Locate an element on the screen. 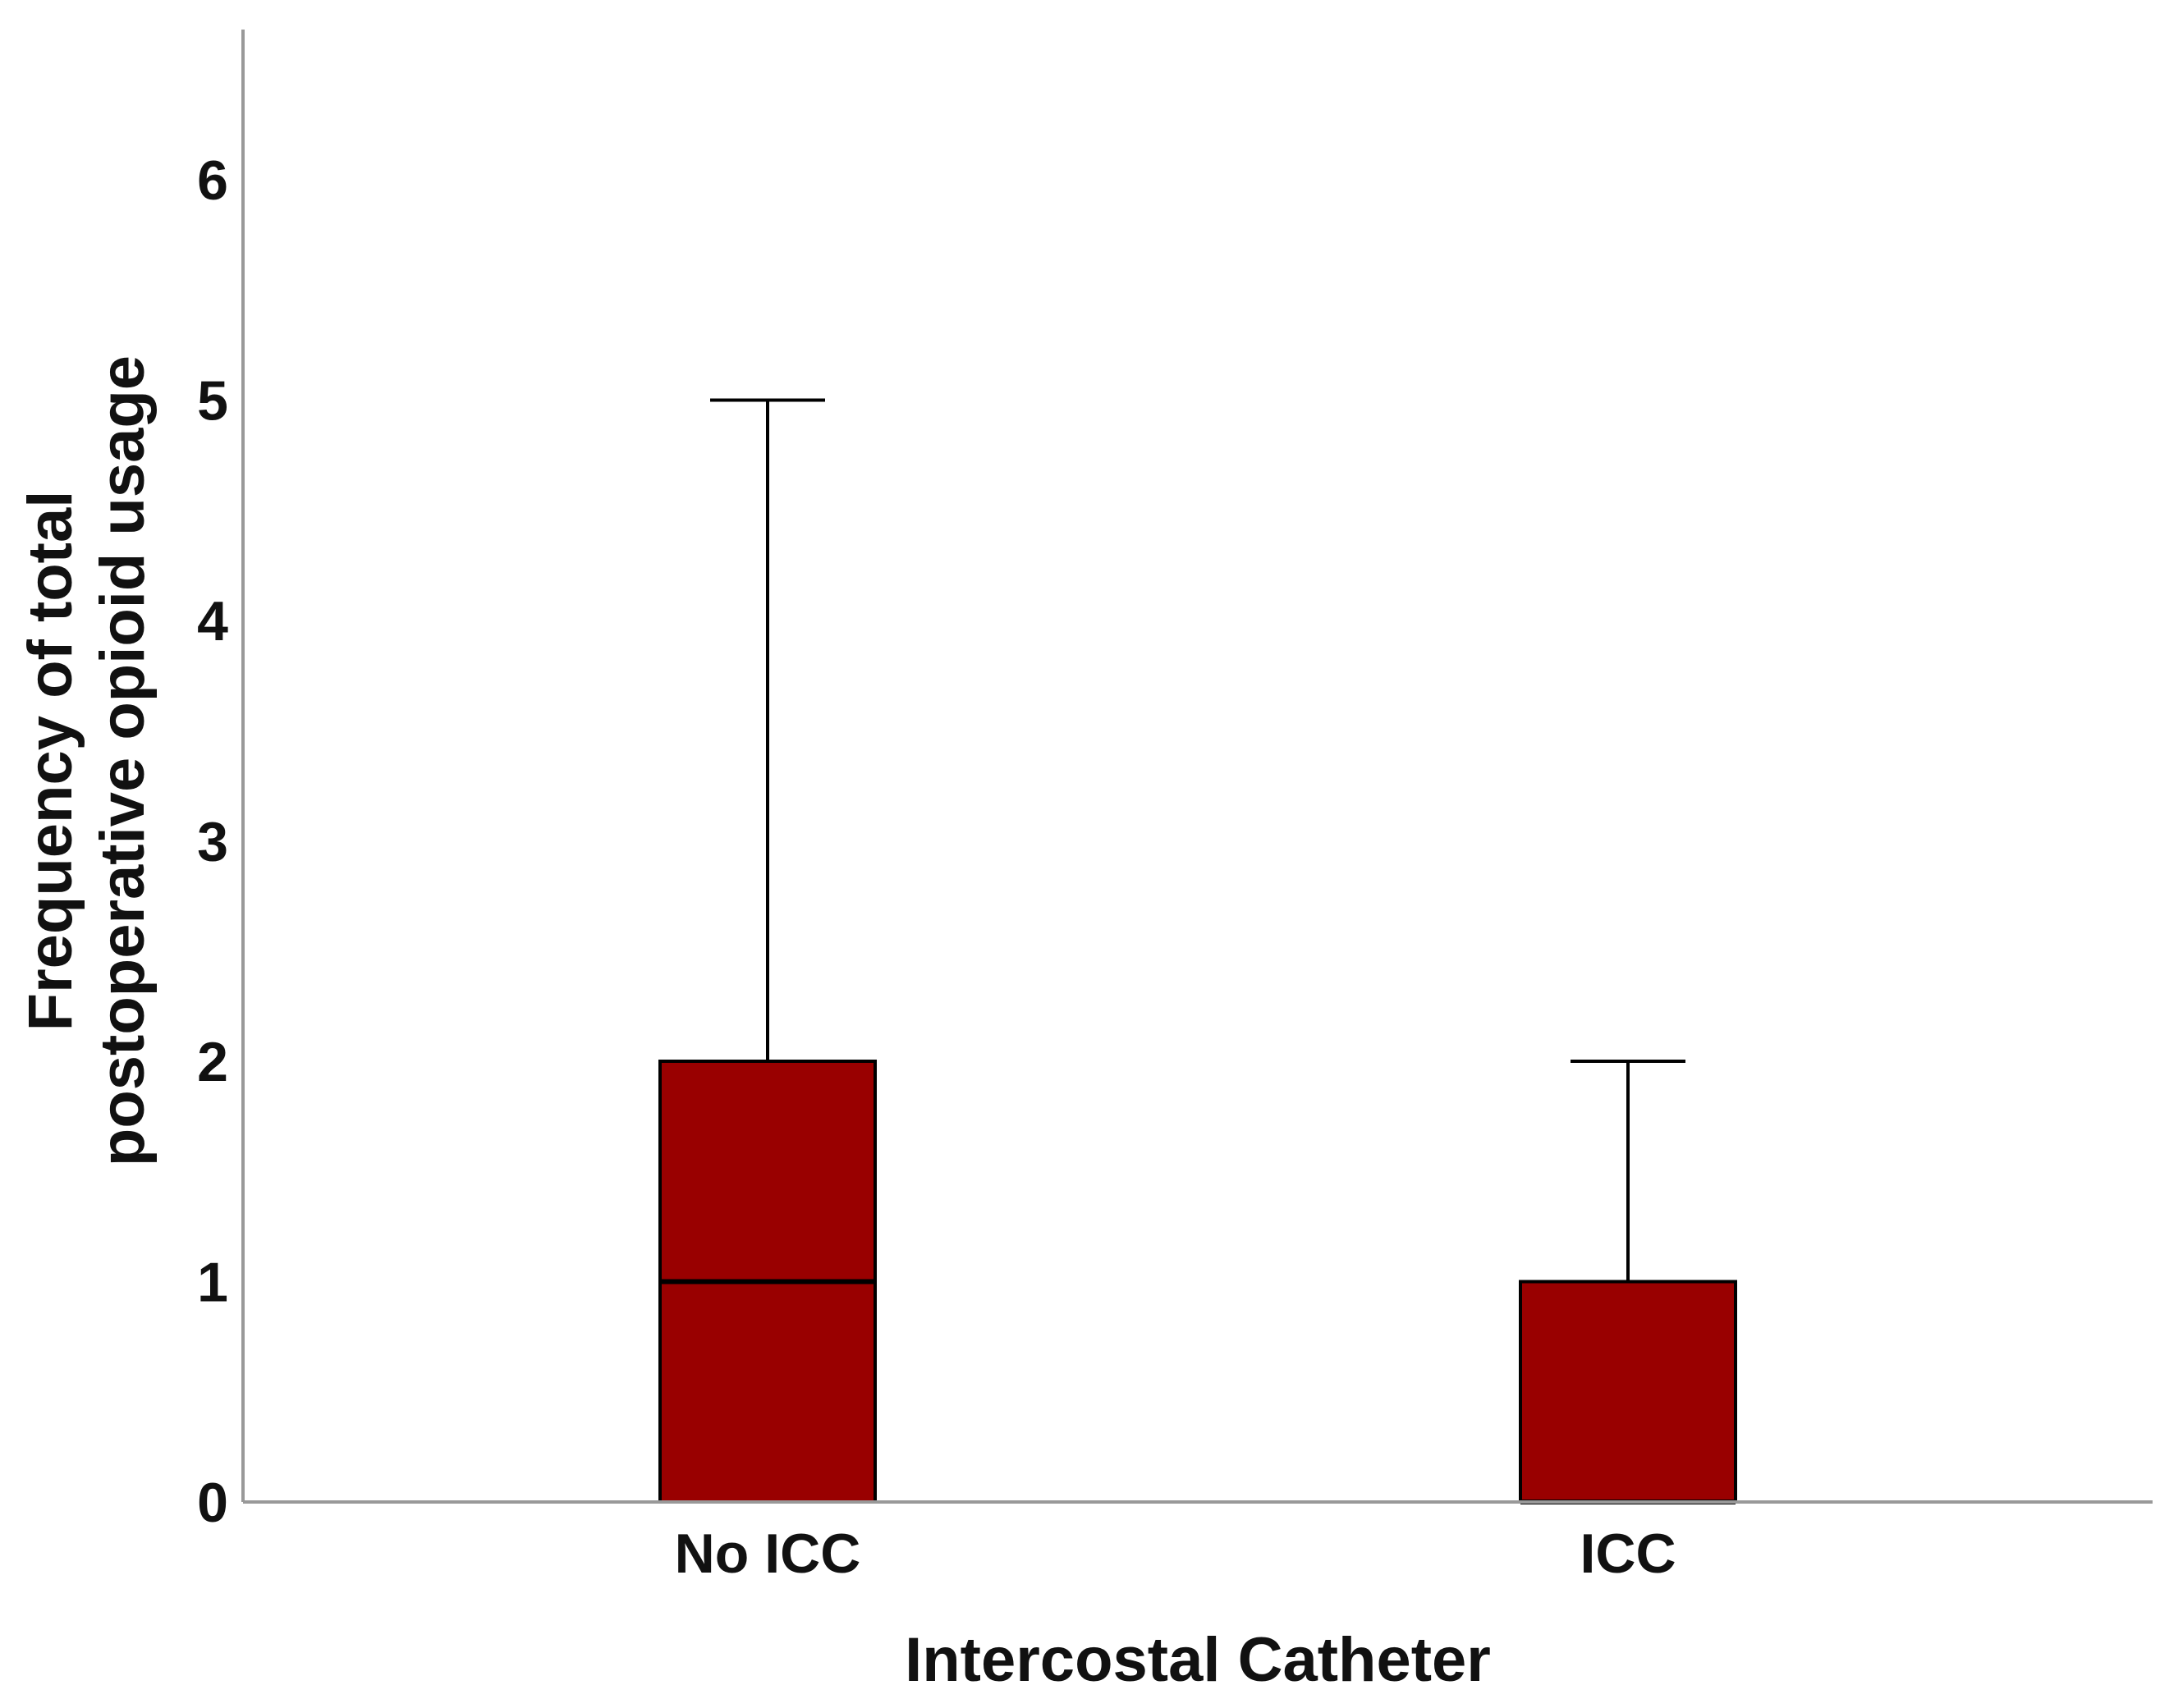  x-tick-label: No ICC is located at coordinates (768, 1554).